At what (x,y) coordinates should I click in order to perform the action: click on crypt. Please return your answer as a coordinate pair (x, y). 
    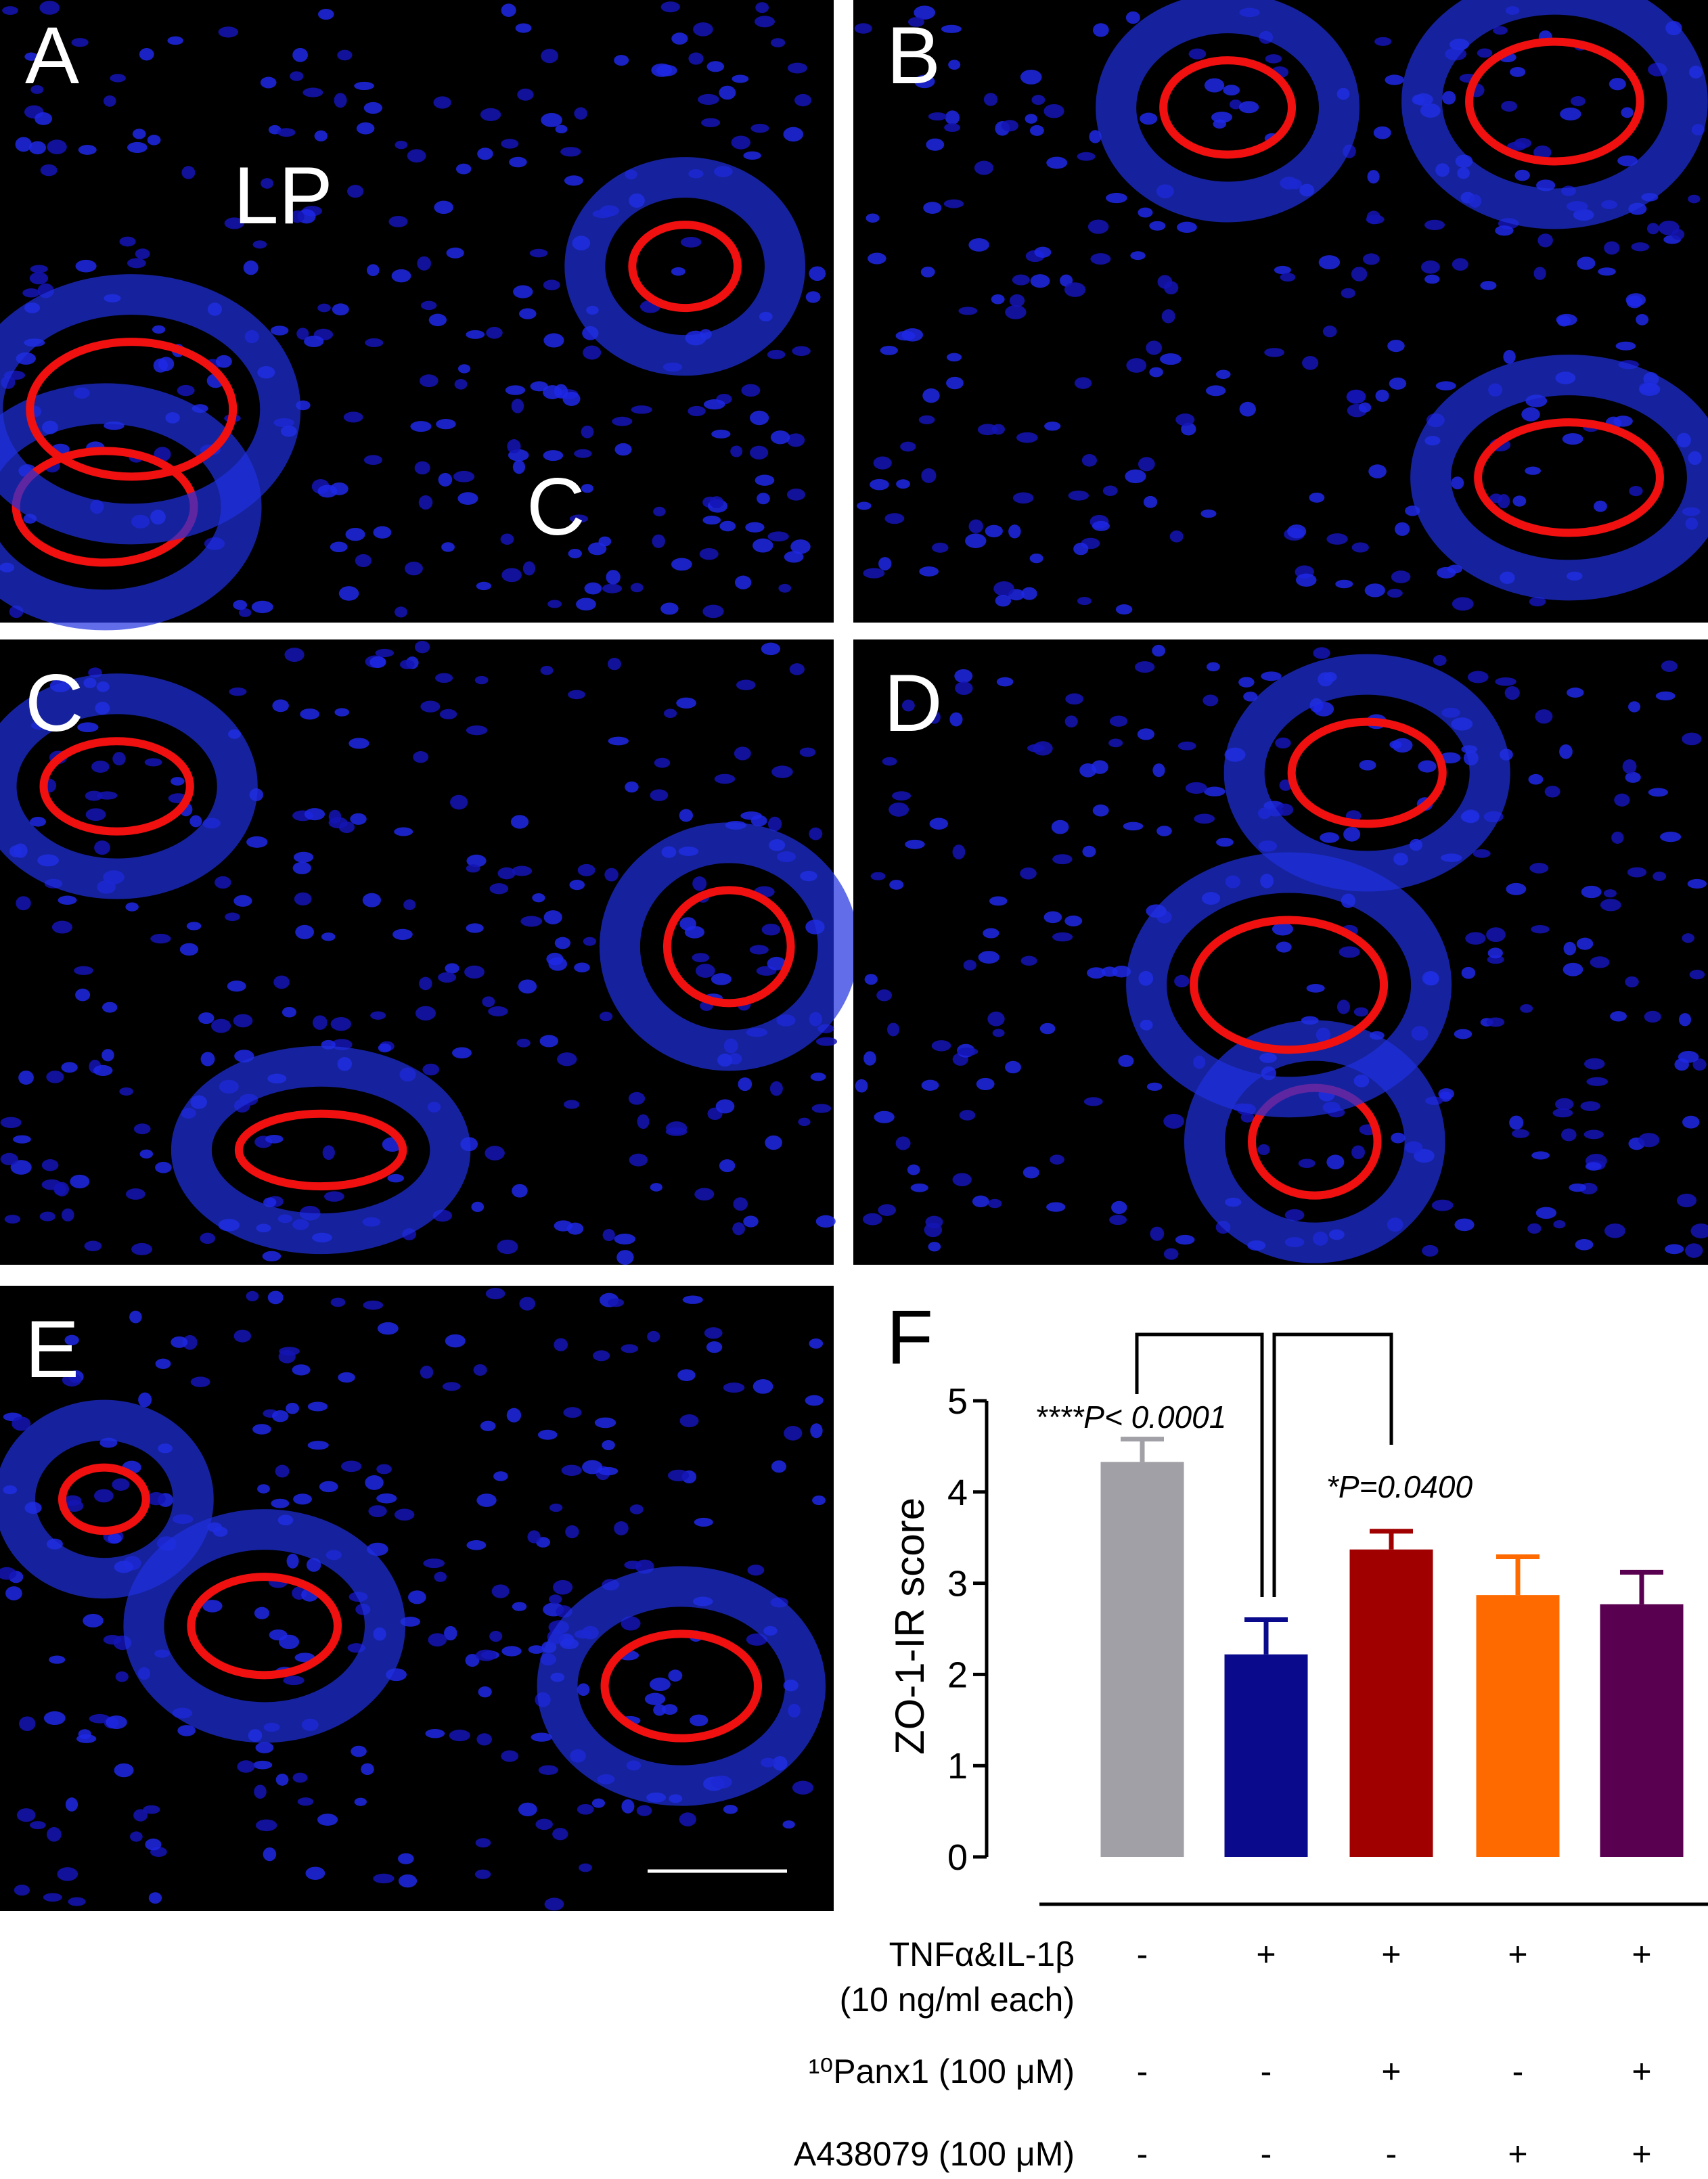
    Looking at the image, I should click on (1289, 985).